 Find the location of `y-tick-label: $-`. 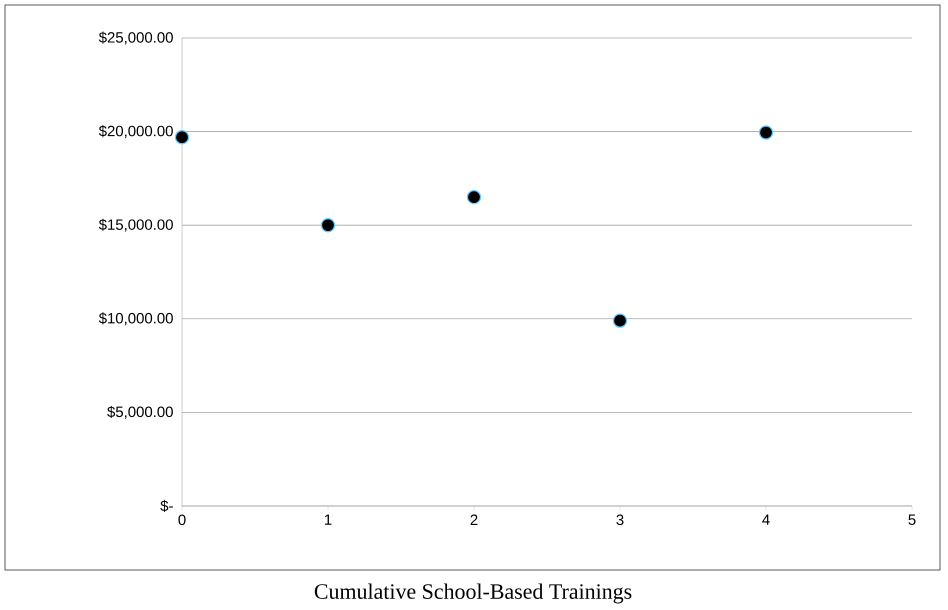

y-tick-label: $- is located at coordinates (166, 506).